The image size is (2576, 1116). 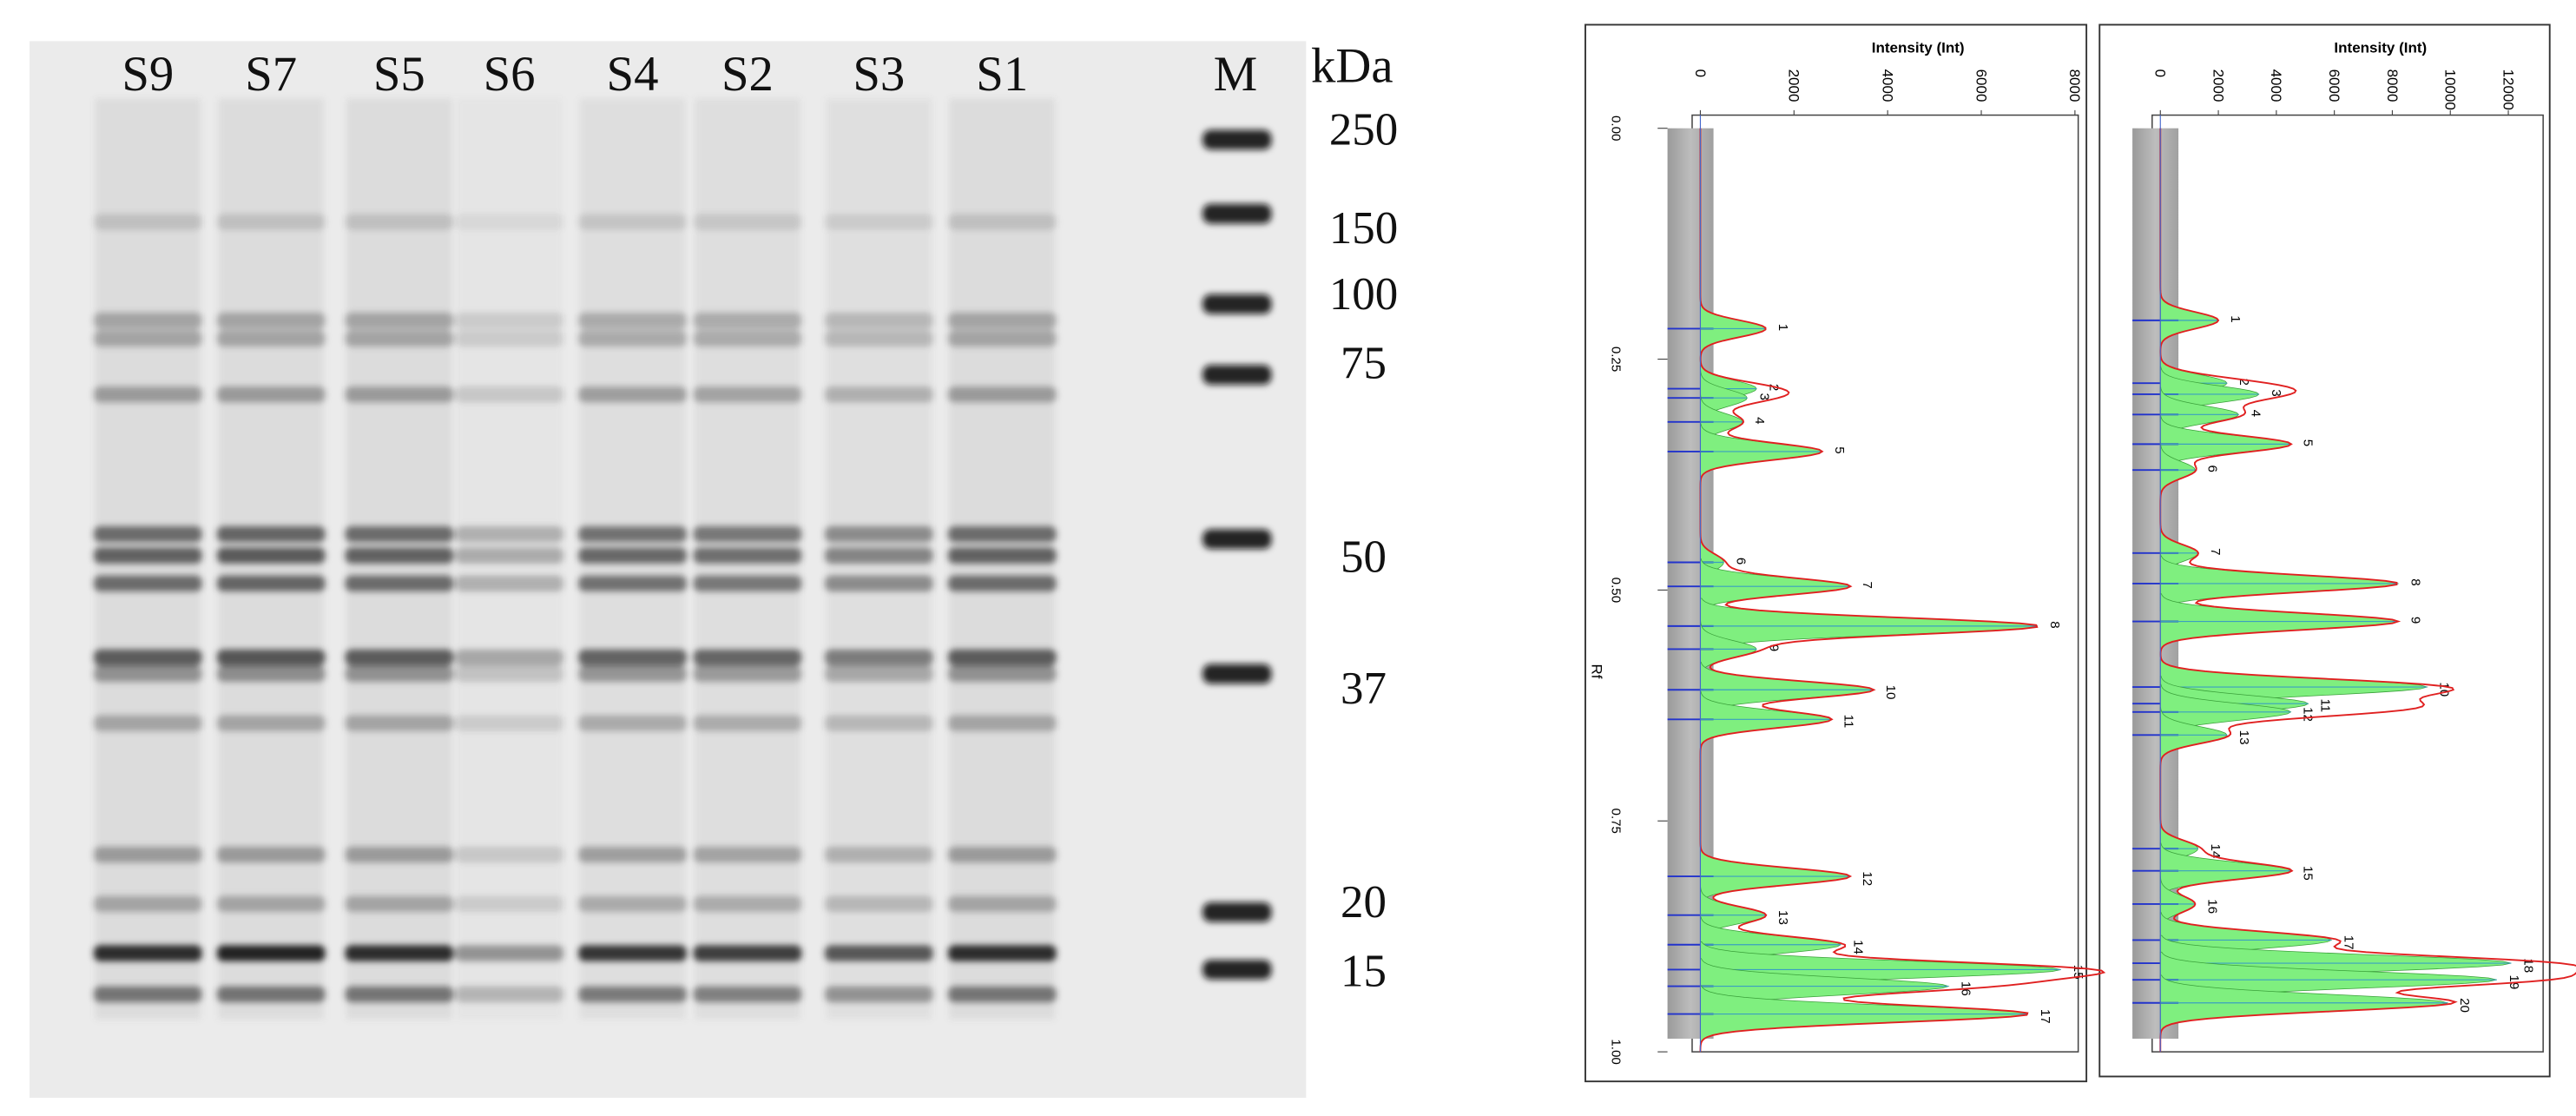 What do you see at coordinates (1364, 363) in the screenshot?
I see `marker-label: 75` at bounding box center [1364, 363].